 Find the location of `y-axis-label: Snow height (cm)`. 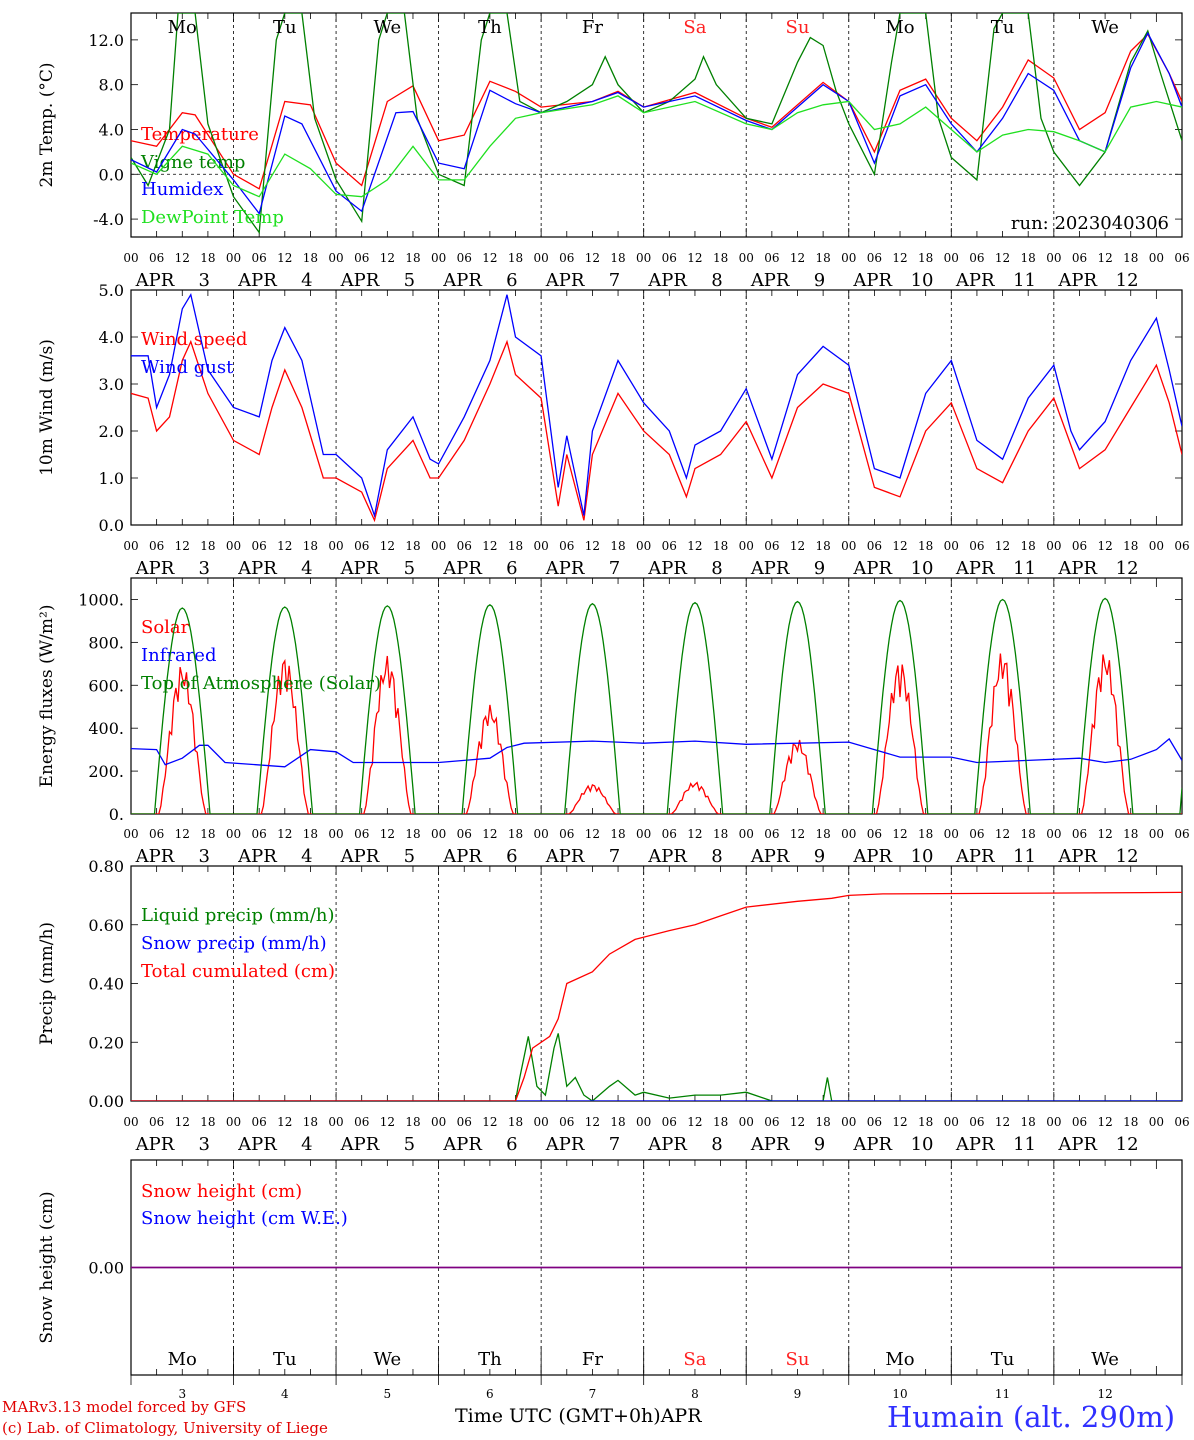

y-axis-label: Snow height (cm) is located at coordinates (47, 1267).